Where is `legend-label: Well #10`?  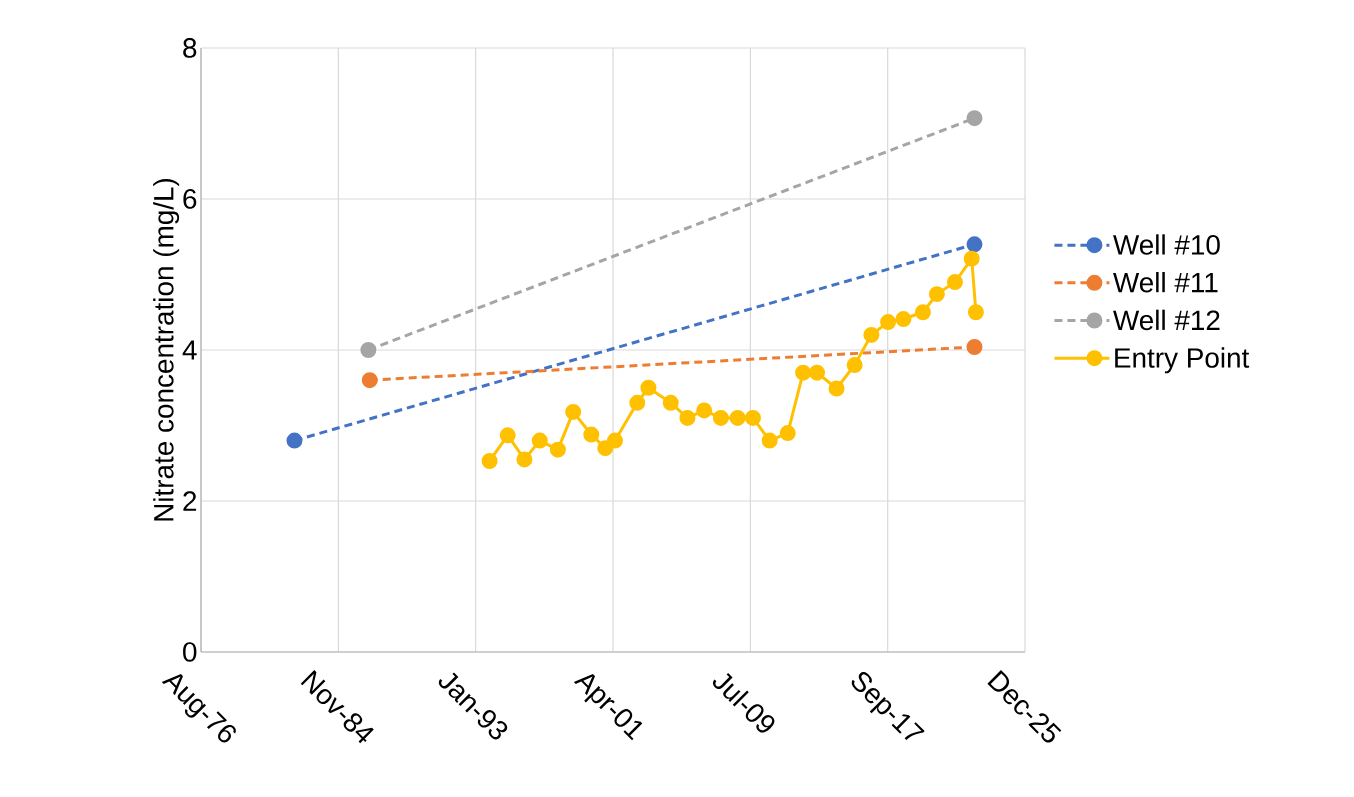
legend-label: Well #10 is located at coordinates (1166, 244).